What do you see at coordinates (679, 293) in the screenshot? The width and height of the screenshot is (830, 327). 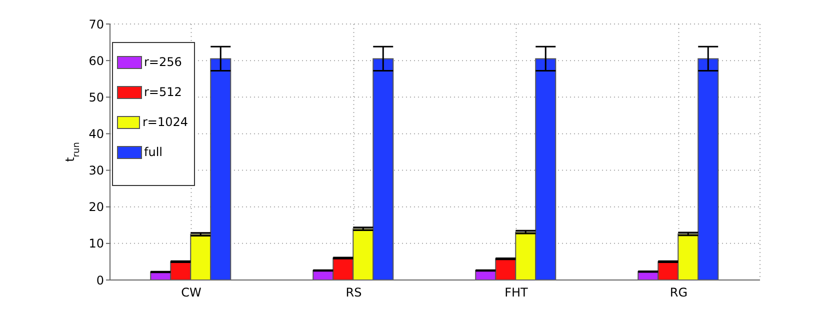 I see `x-tick-label: RG` at bounding box center [679, 293].